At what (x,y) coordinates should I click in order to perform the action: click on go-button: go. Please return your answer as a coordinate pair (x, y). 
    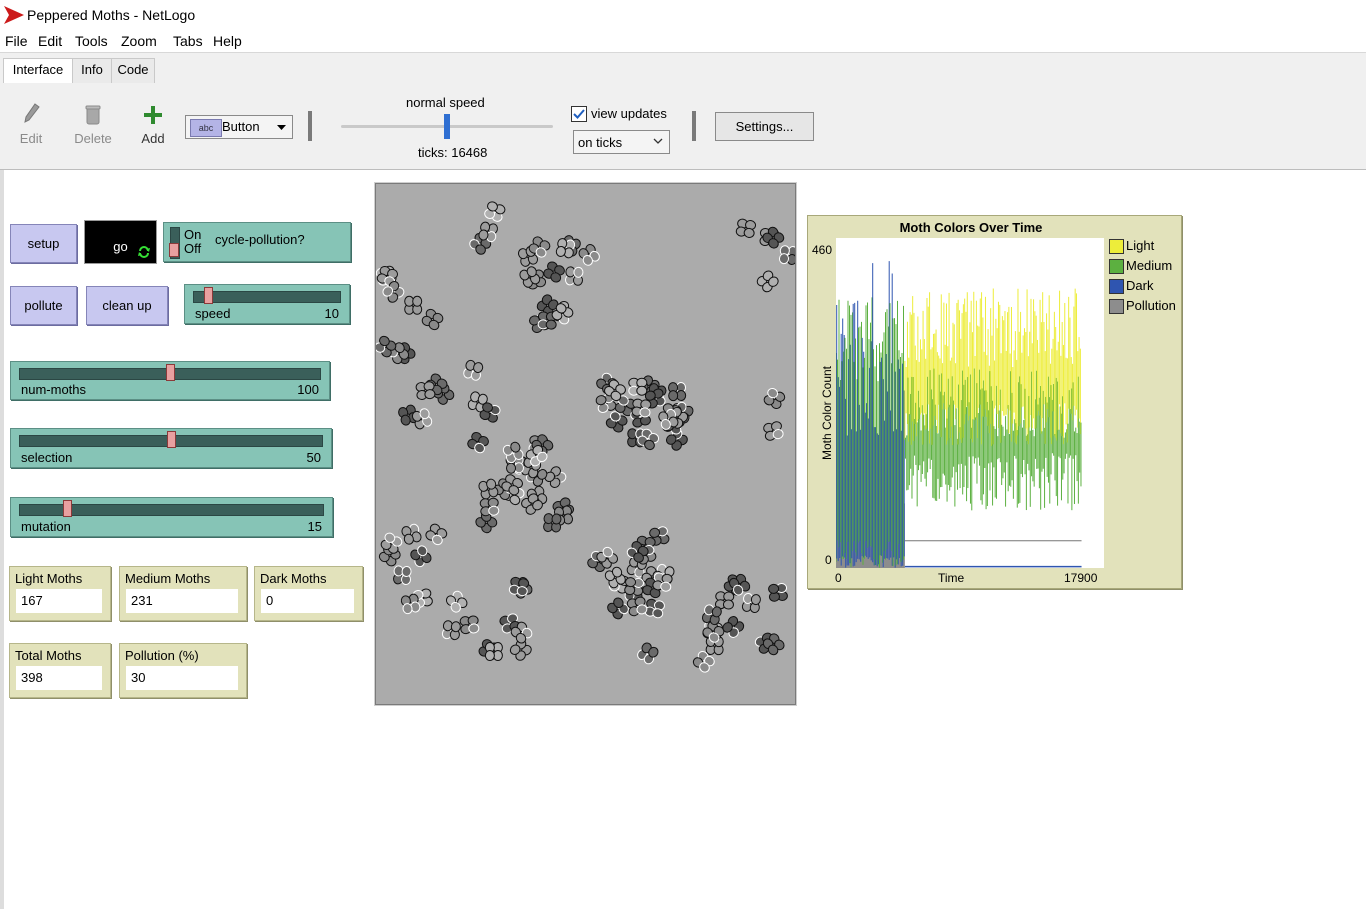
    Looking at the image, I should click on (120, 242).